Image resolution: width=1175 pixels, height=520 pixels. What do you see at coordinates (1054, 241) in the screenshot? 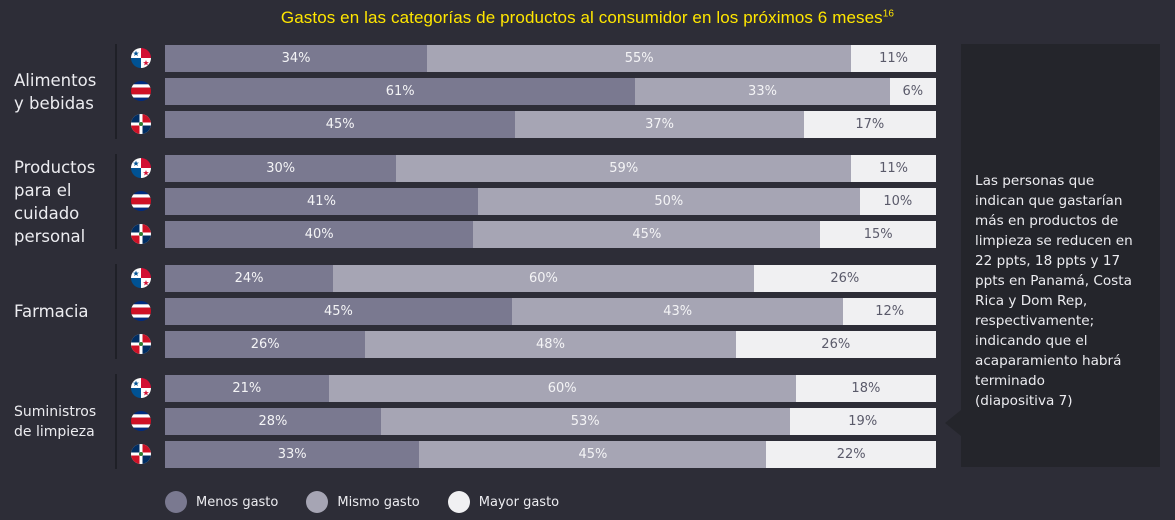
I see `callout-line: limpieza se reducen en` at bounding box center [1054, 241].